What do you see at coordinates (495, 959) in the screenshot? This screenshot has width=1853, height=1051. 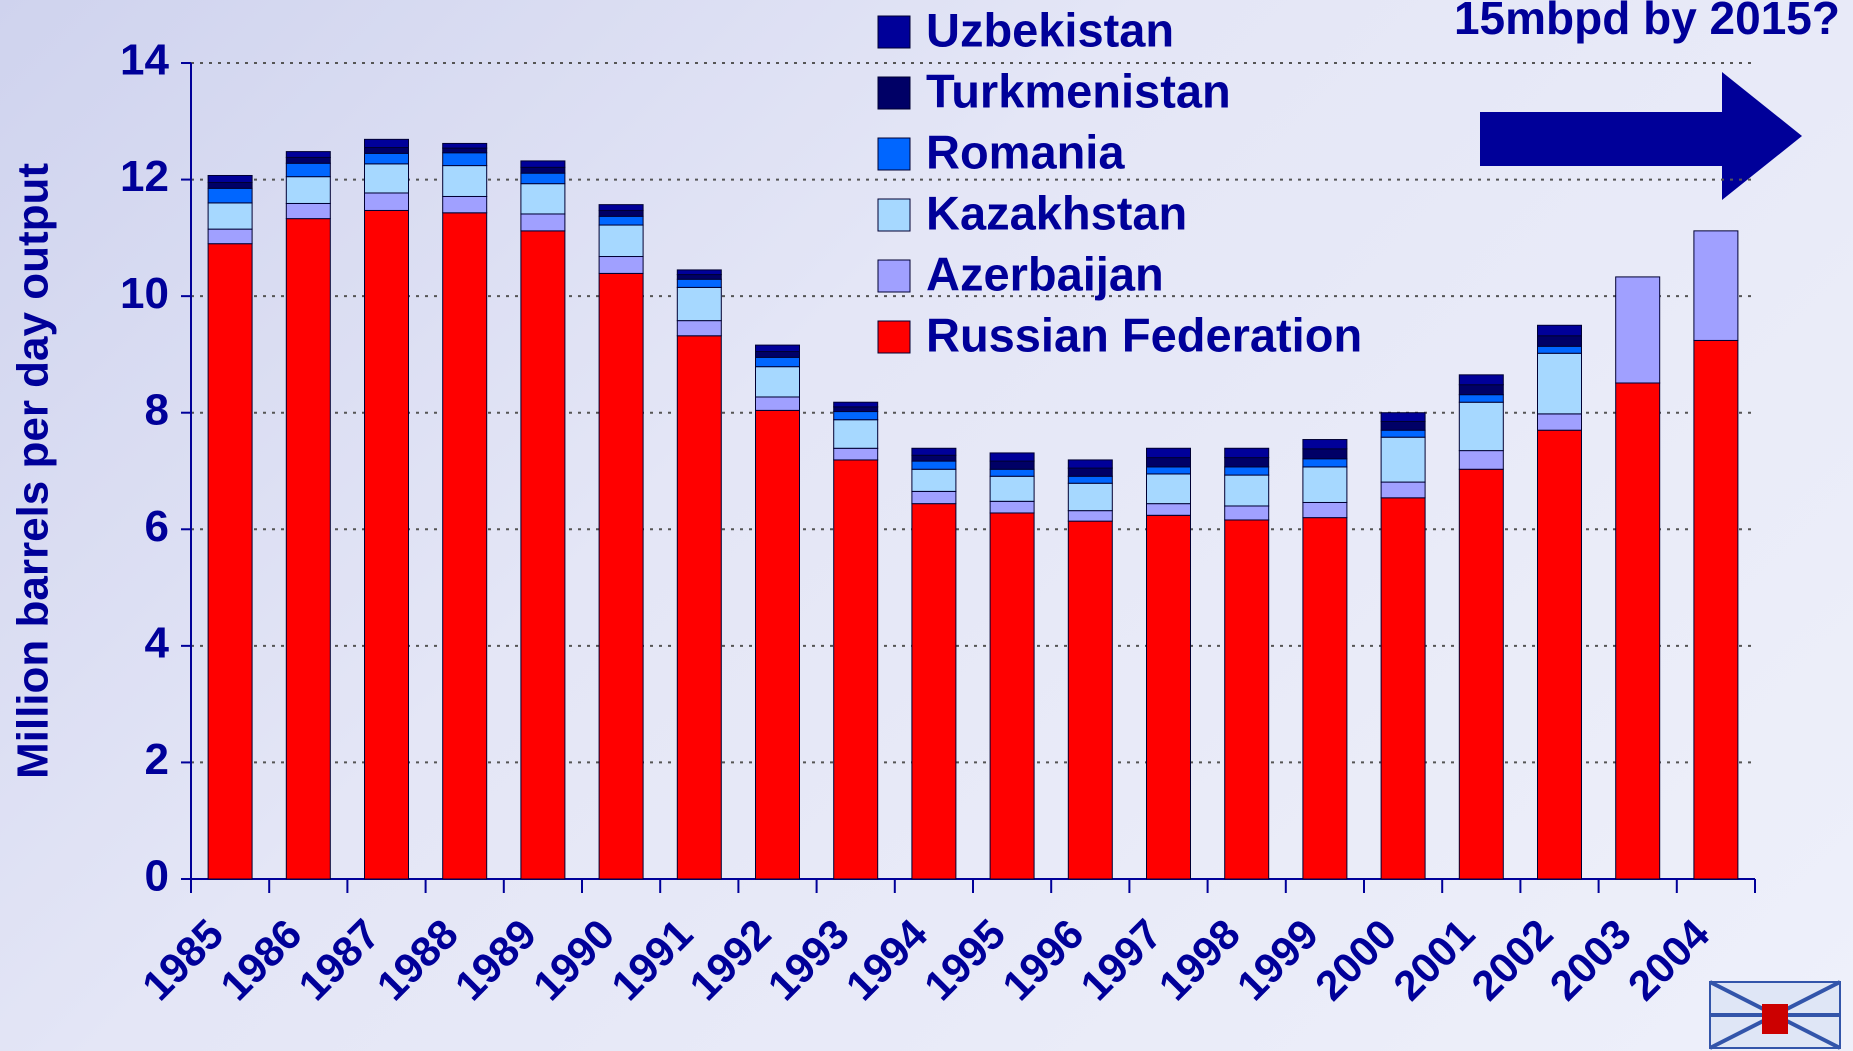 I see `x-tick-label: 1989` at bounding box center [495, 959].